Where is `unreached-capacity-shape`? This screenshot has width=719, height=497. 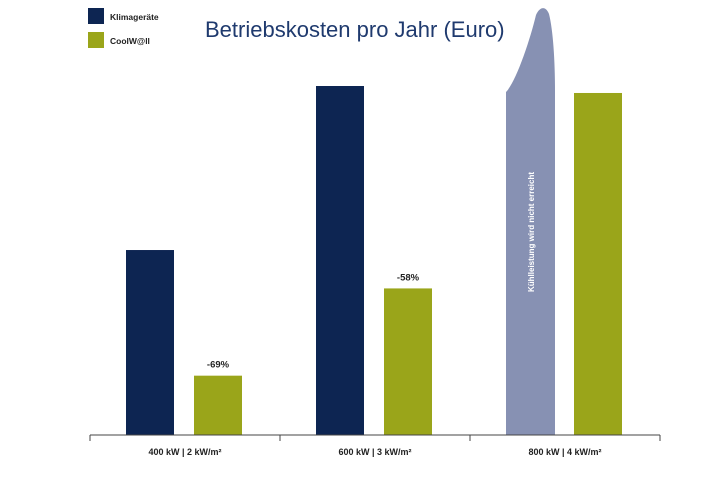 unreached-capacity-shape is located at coordinates (530, 222).